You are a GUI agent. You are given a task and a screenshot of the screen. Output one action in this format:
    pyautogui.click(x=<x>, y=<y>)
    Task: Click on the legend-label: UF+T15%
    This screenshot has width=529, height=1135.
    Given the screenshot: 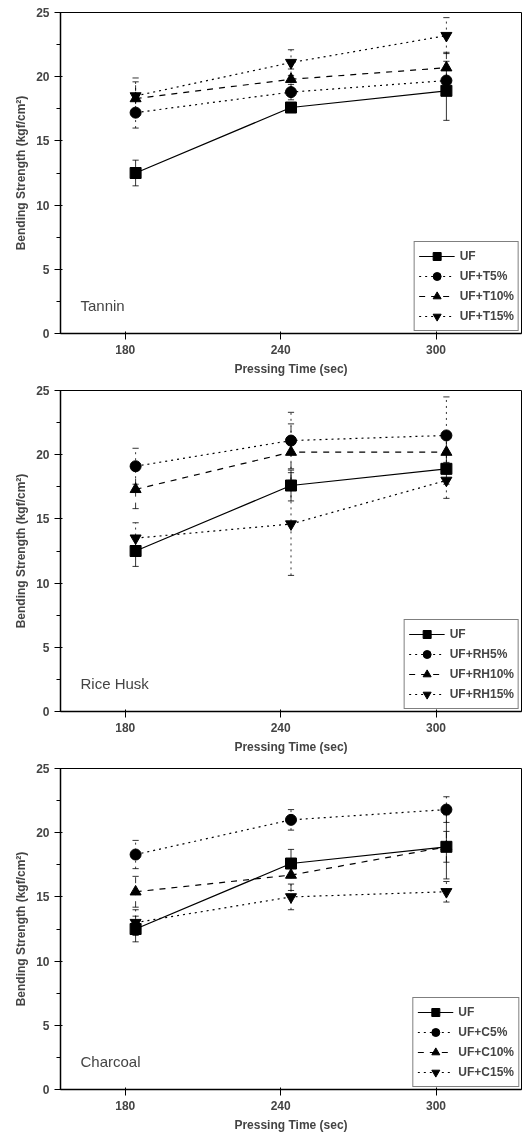 What is the action you would take?
    pyautogui.click(x=486, y=316)
    